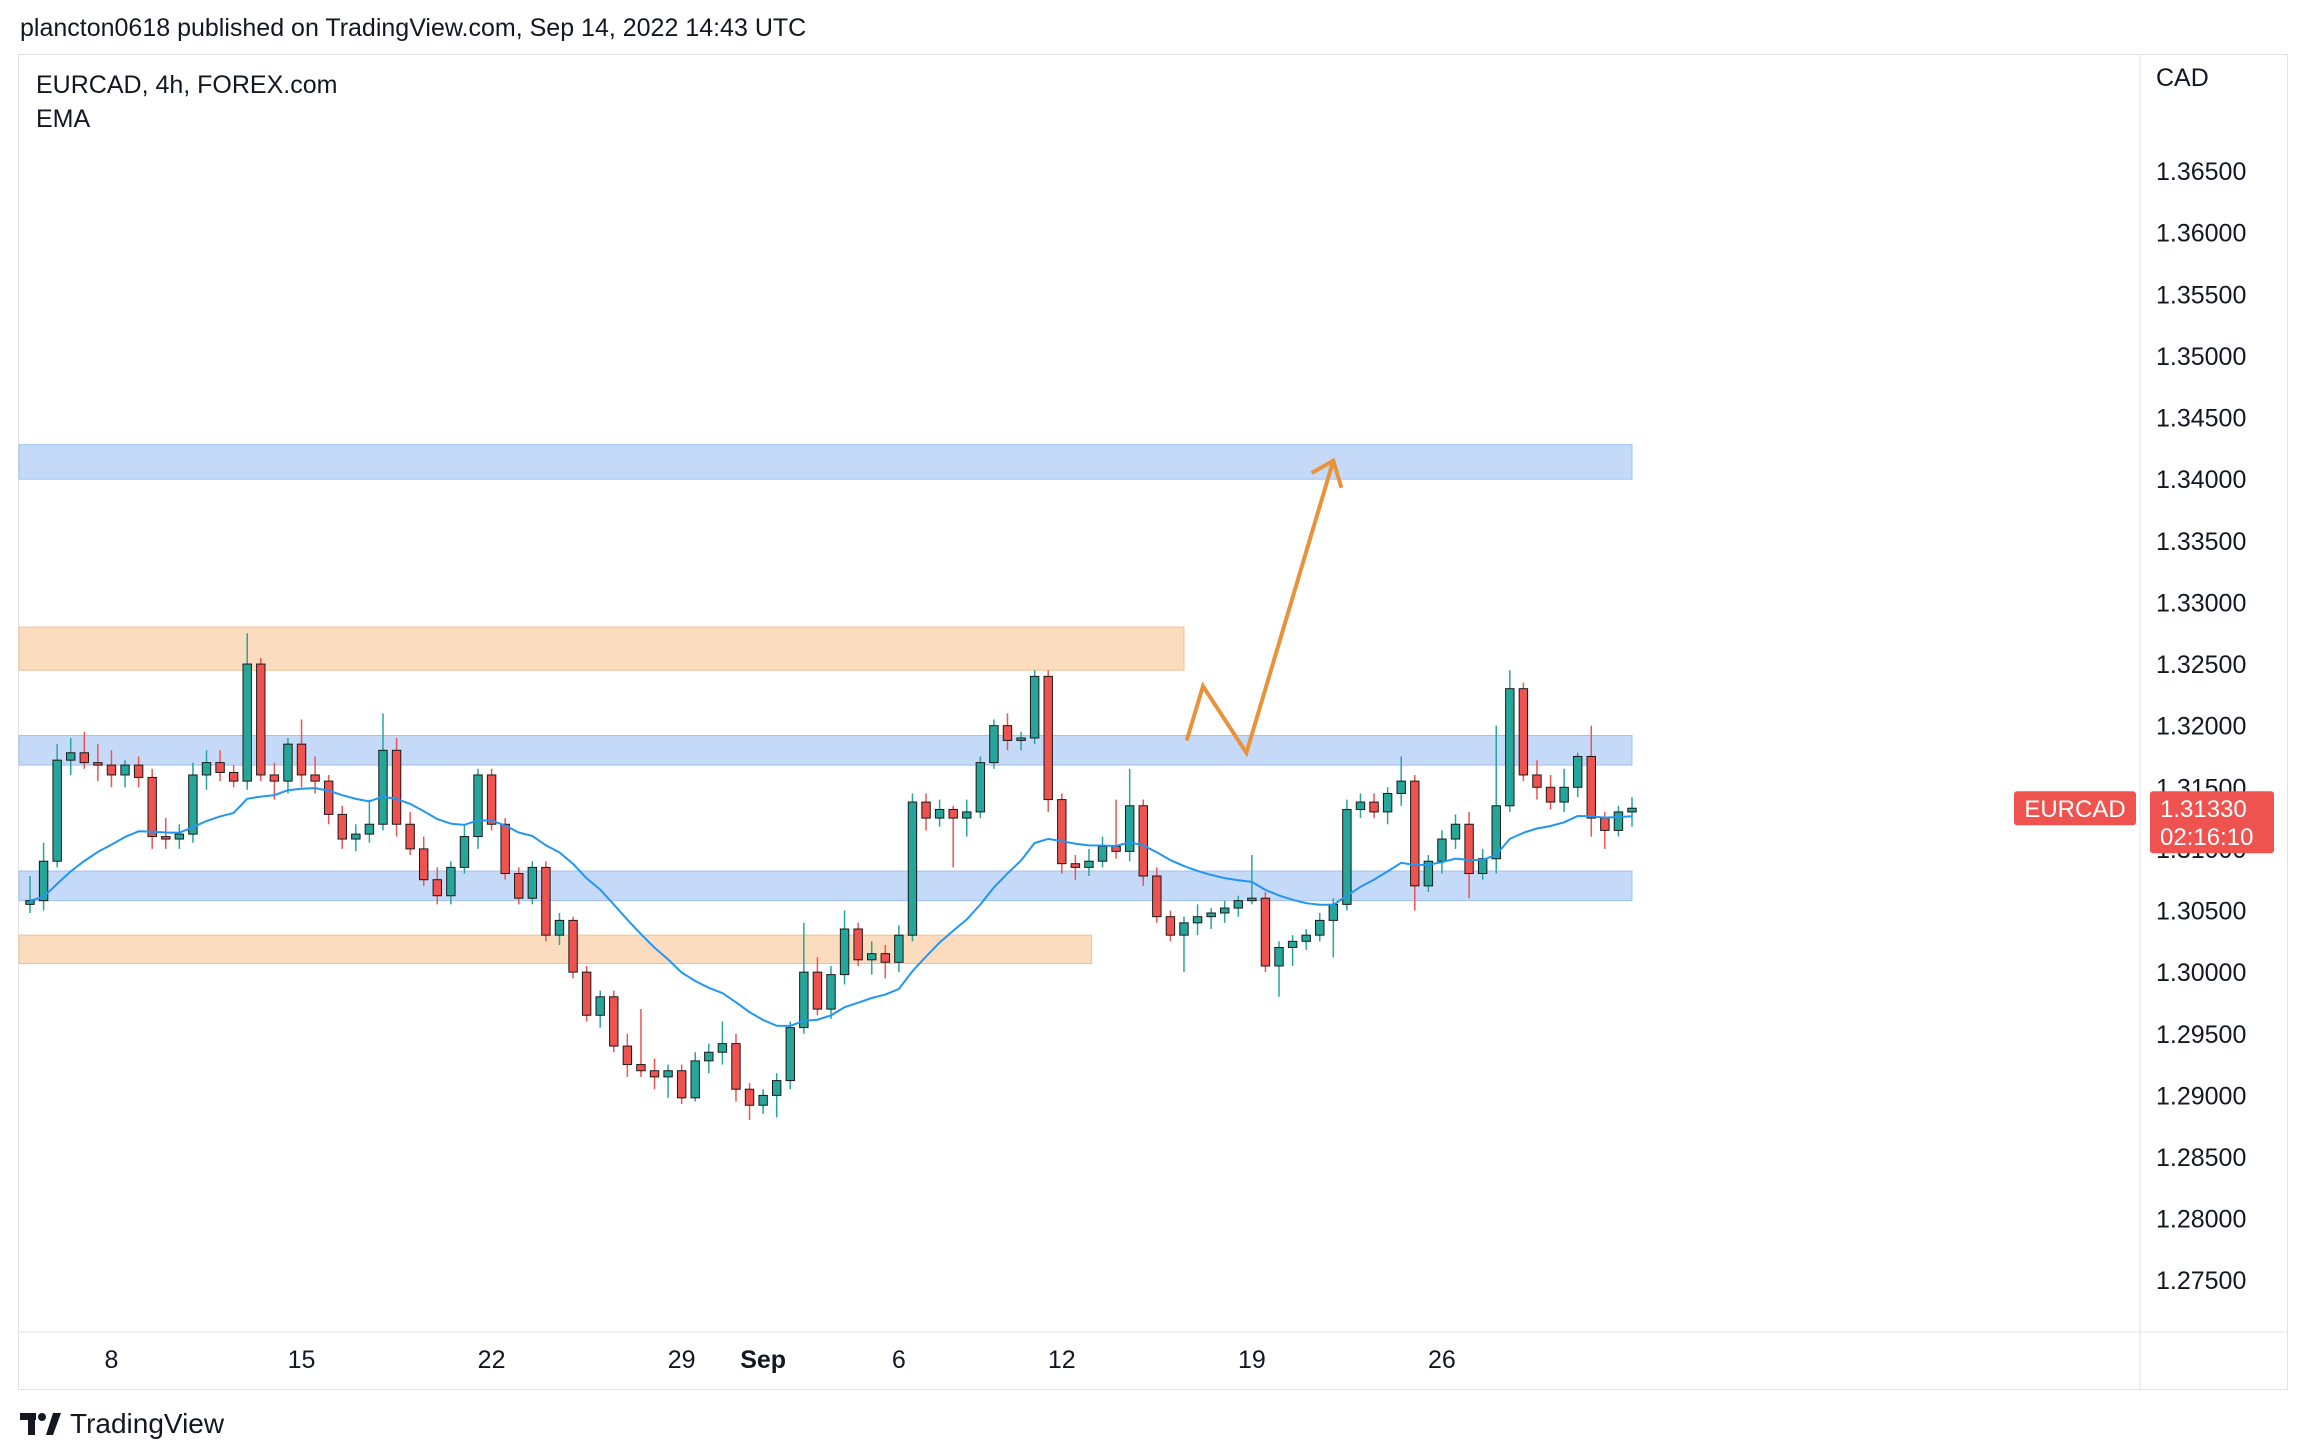  What do you see at coordinates (2201, 603) in the screenshot?
I see `price-tick-label: 1.33000` at bounding box center [2201, 603].